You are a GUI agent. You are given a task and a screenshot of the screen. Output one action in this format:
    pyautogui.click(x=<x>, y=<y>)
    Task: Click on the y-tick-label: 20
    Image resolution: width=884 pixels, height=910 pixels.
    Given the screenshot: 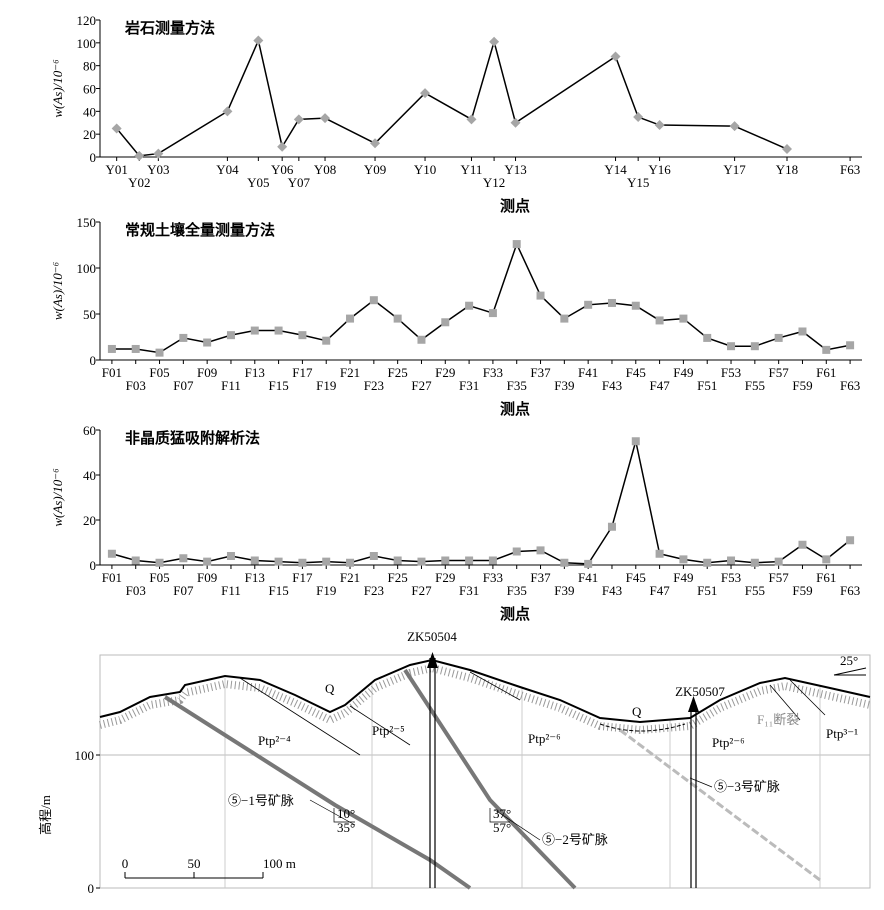 What is the action you would take?
    pyautogui.click(x=89, y=134)
    